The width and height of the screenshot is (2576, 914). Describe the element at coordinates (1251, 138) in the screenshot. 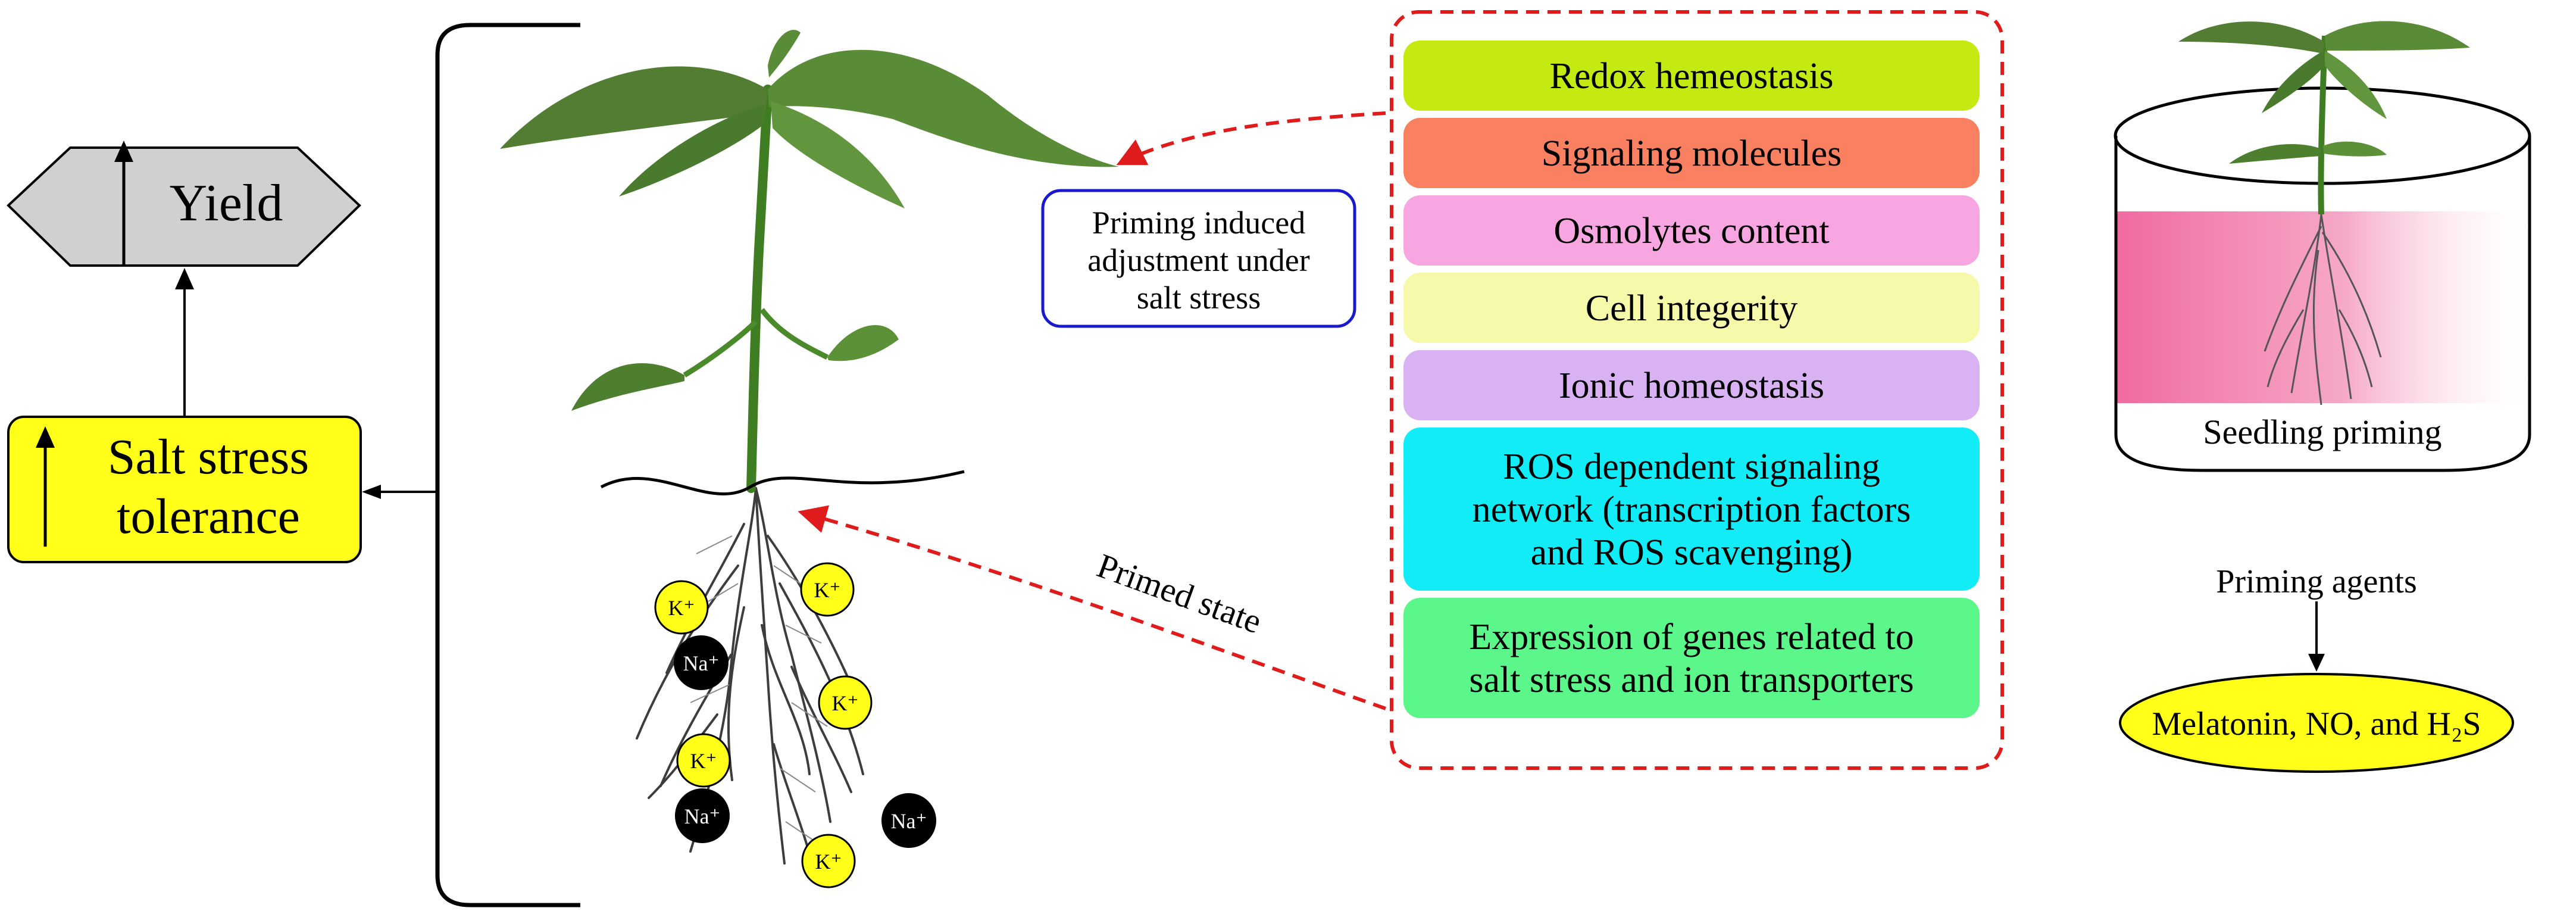

I see `adjustment-to-leaf-arrow` at that location.